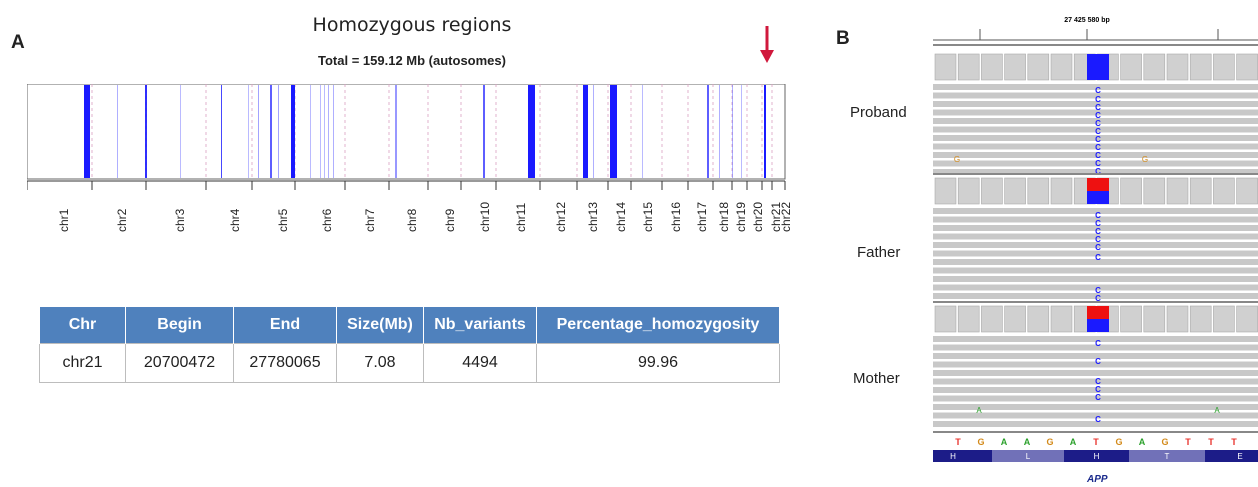 This screenshot has width=1258, height=487. I want to click on chromosome-ticks, so click(406, 185).